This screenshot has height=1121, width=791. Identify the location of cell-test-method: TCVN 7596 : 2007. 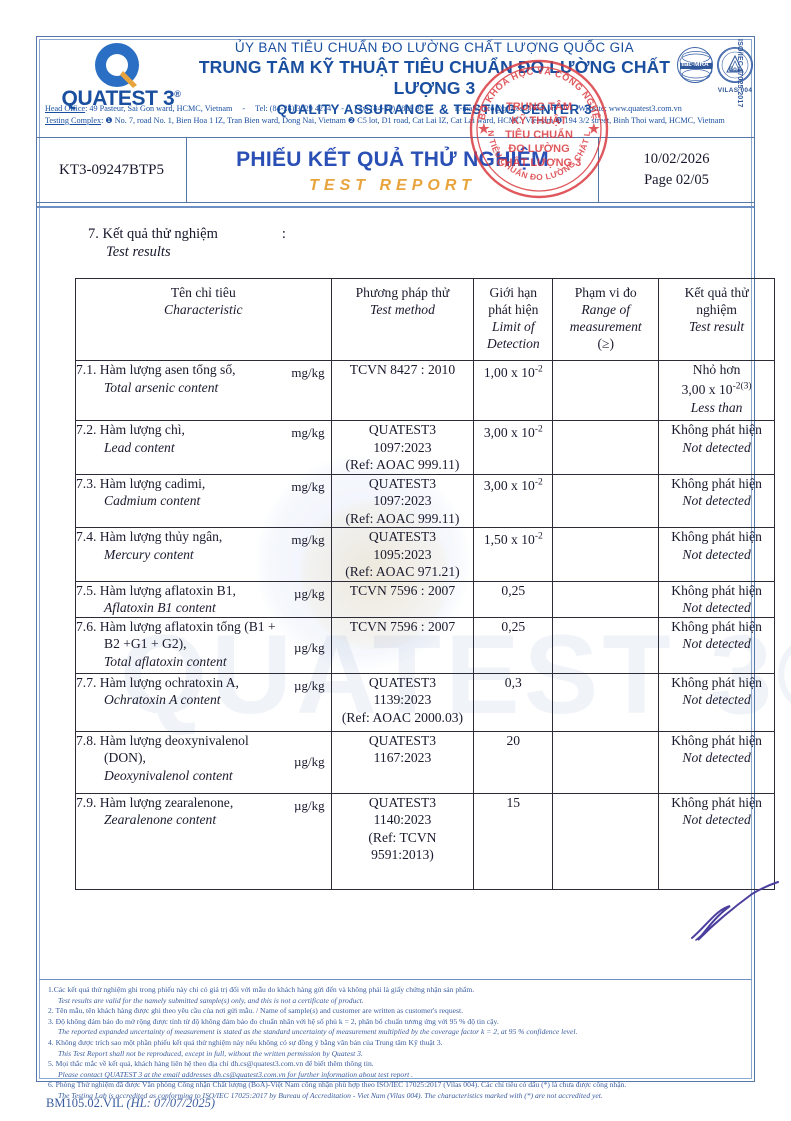
(402, 599).